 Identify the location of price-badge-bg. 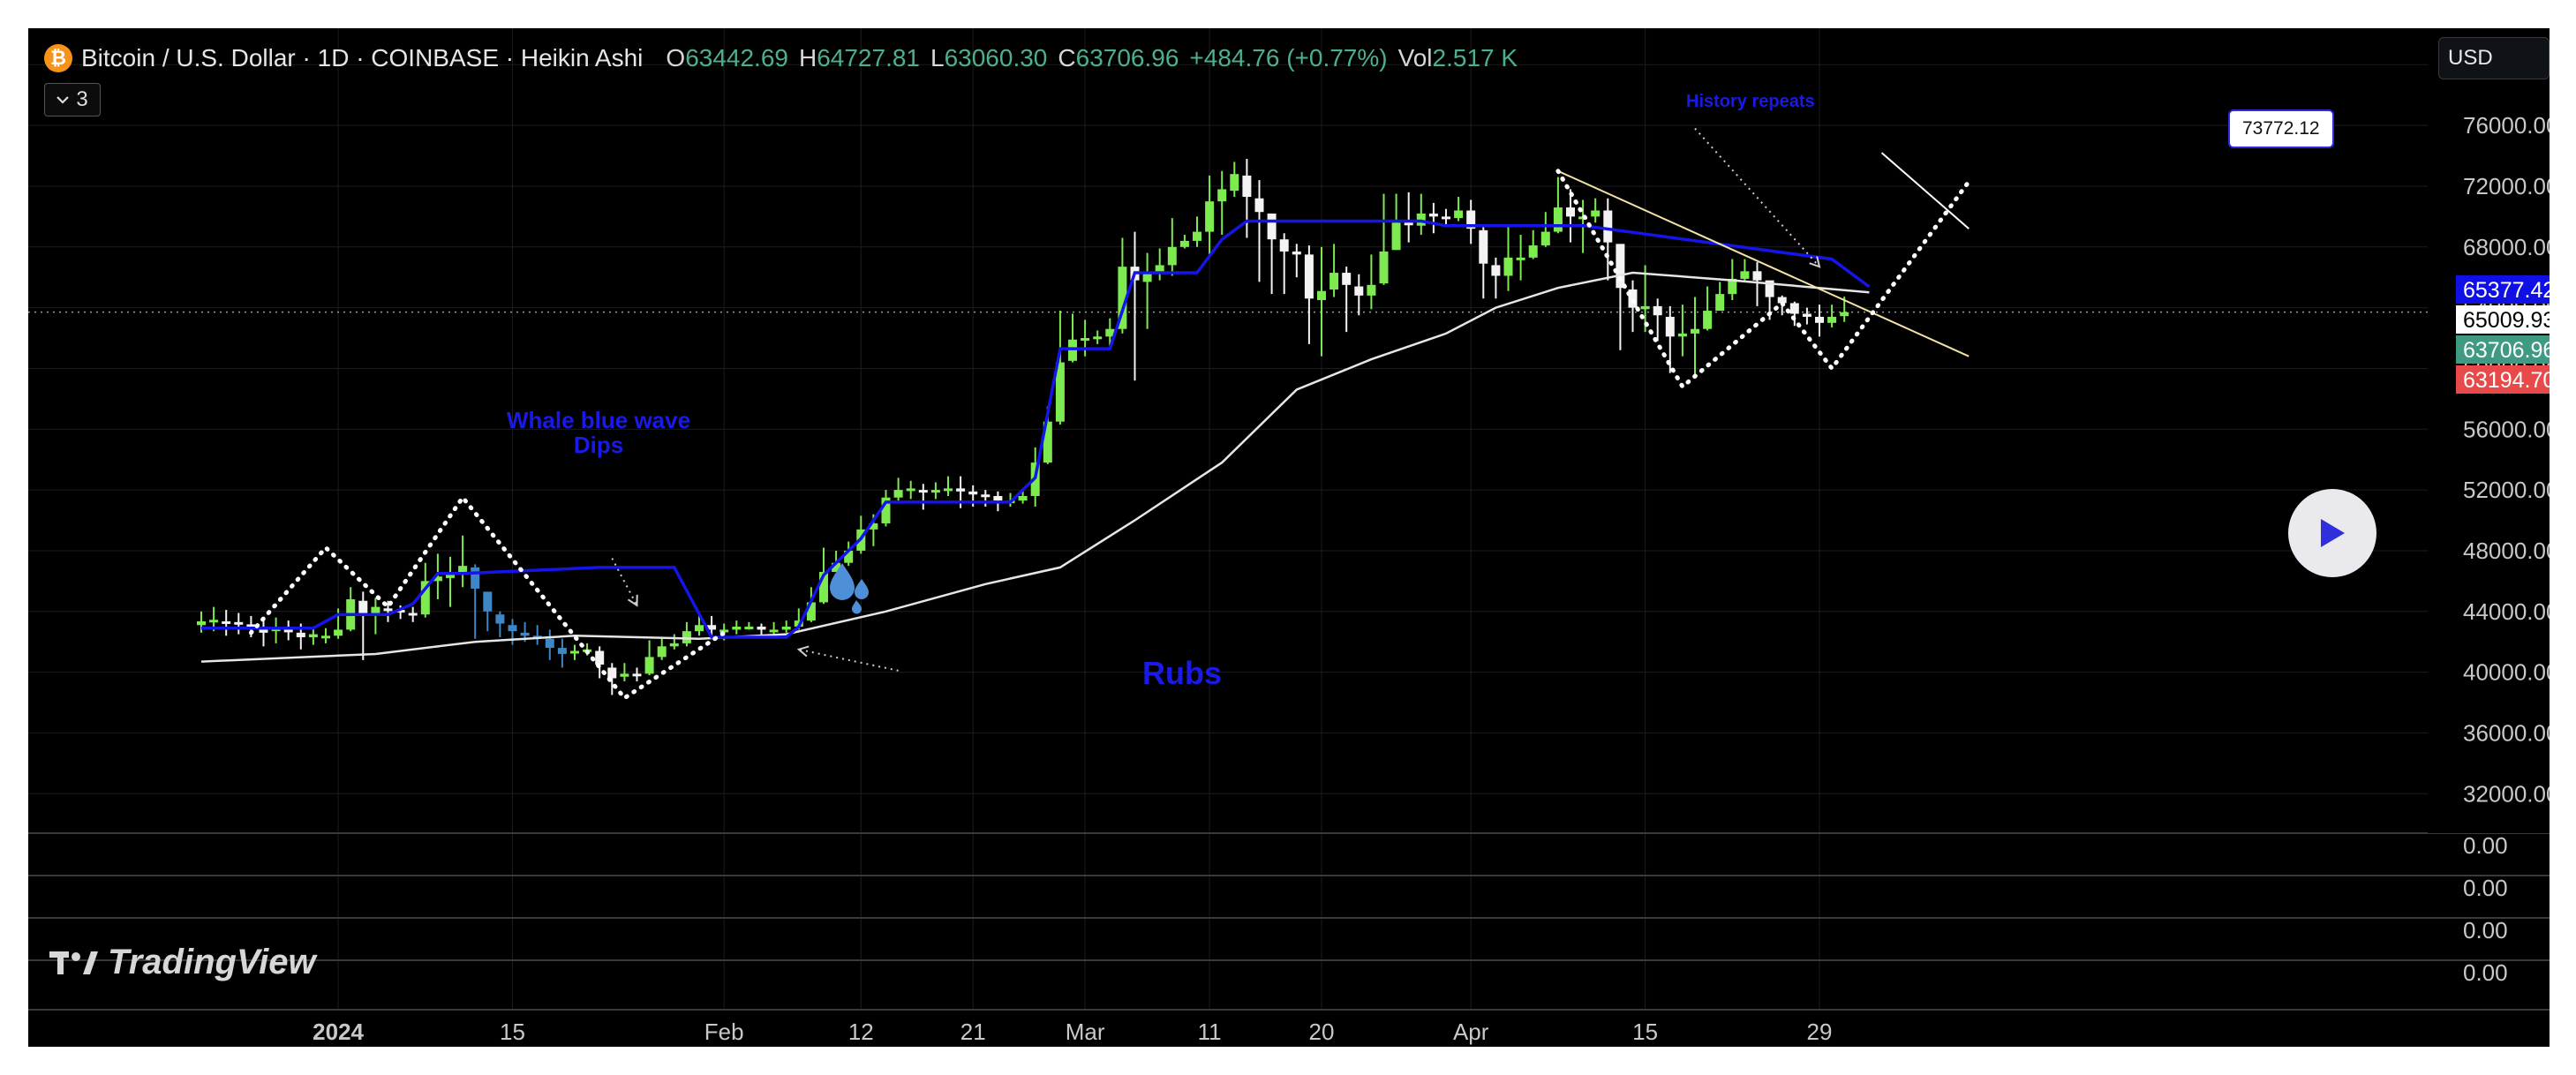
(2503, 349).